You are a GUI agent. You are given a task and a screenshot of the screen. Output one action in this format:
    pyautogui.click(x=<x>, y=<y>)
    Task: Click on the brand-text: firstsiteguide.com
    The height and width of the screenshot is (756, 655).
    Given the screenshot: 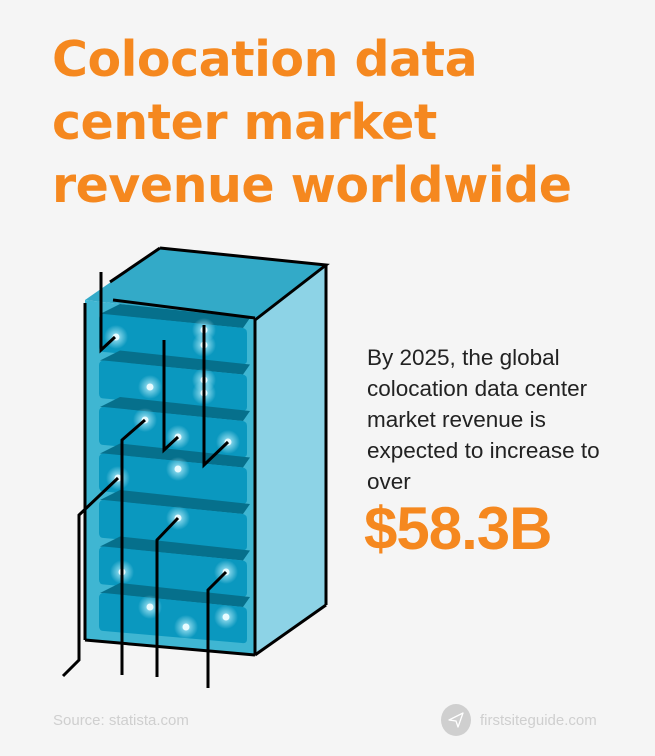 What is the action you would take?
    pyautogui.click(x=538, y=720)
    